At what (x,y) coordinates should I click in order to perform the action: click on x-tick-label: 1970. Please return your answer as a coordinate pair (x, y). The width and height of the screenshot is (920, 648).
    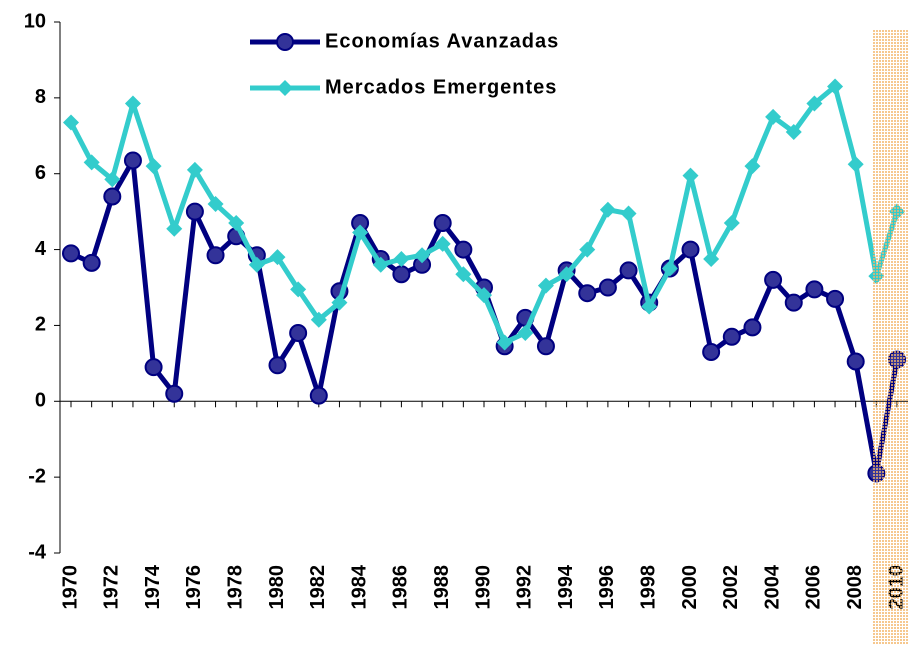
    Looking at the image, I should click on (70, 587).